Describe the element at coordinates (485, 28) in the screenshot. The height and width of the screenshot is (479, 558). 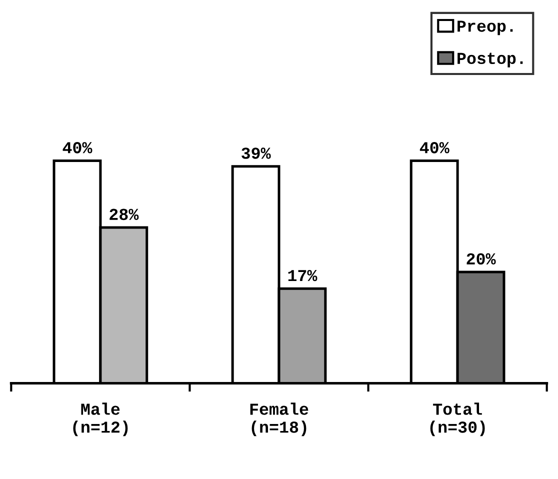
I see `legend-label: Preop.` at that location.